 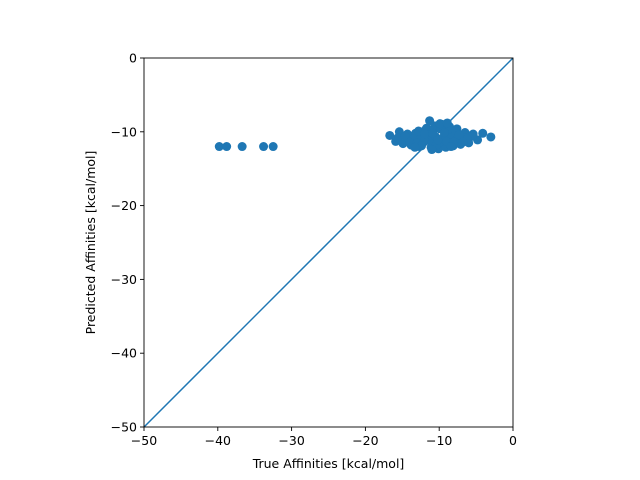 I want to click on x-tick-label: −20, so click(x=365, y=440).